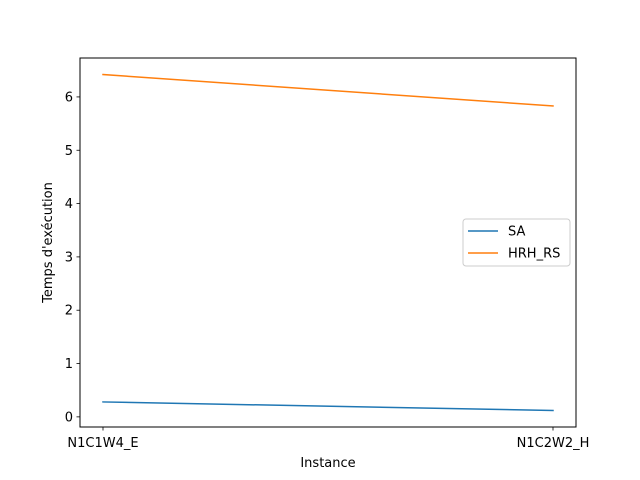 This screenshot has height=480, width=640. I want to click on x-tick-label: N1C1W4_E, so click(102, 443).